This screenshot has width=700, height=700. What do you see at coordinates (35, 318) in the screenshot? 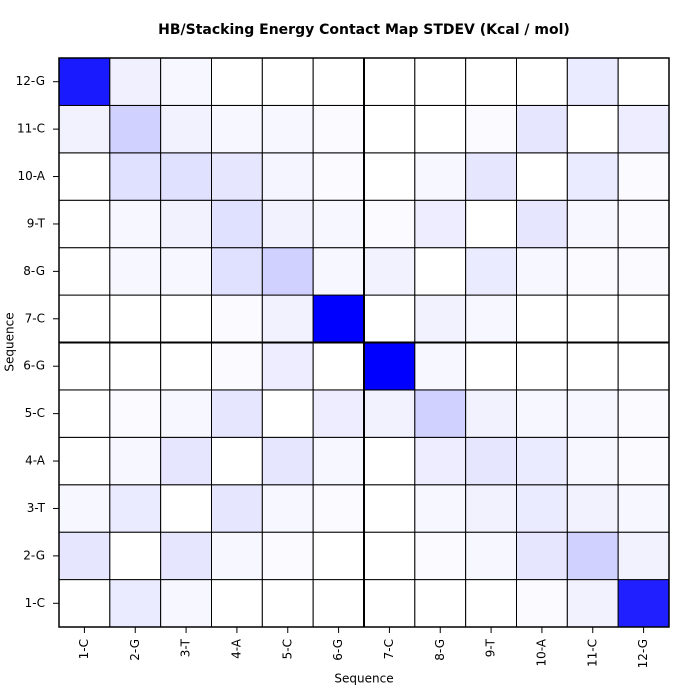
I see `y-tick-label: 7-C` at bounding box center [35, 318].